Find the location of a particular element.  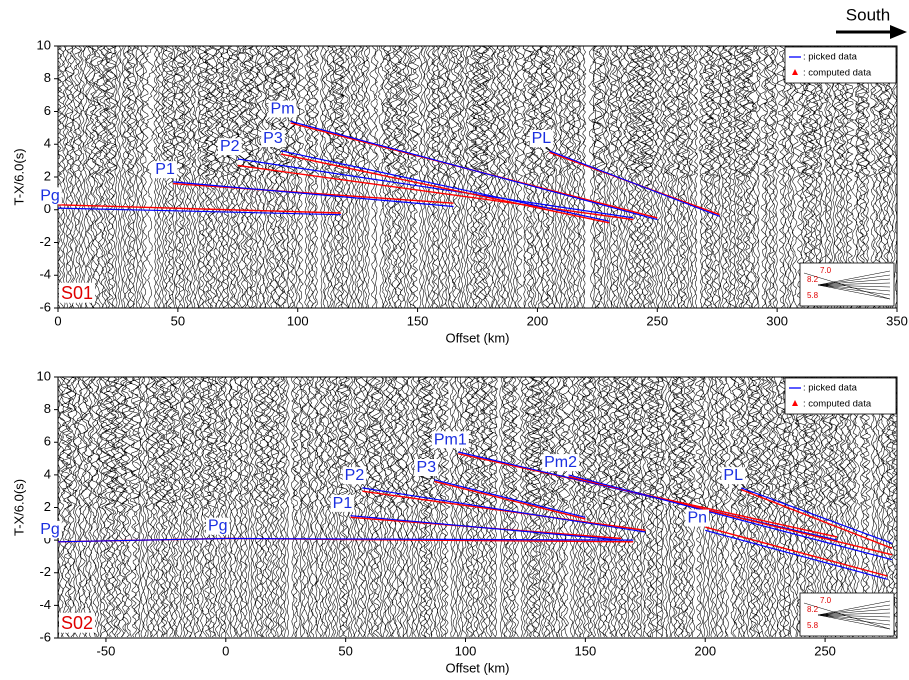

x-tick-label: 150 is located at coordinates (586, 650).